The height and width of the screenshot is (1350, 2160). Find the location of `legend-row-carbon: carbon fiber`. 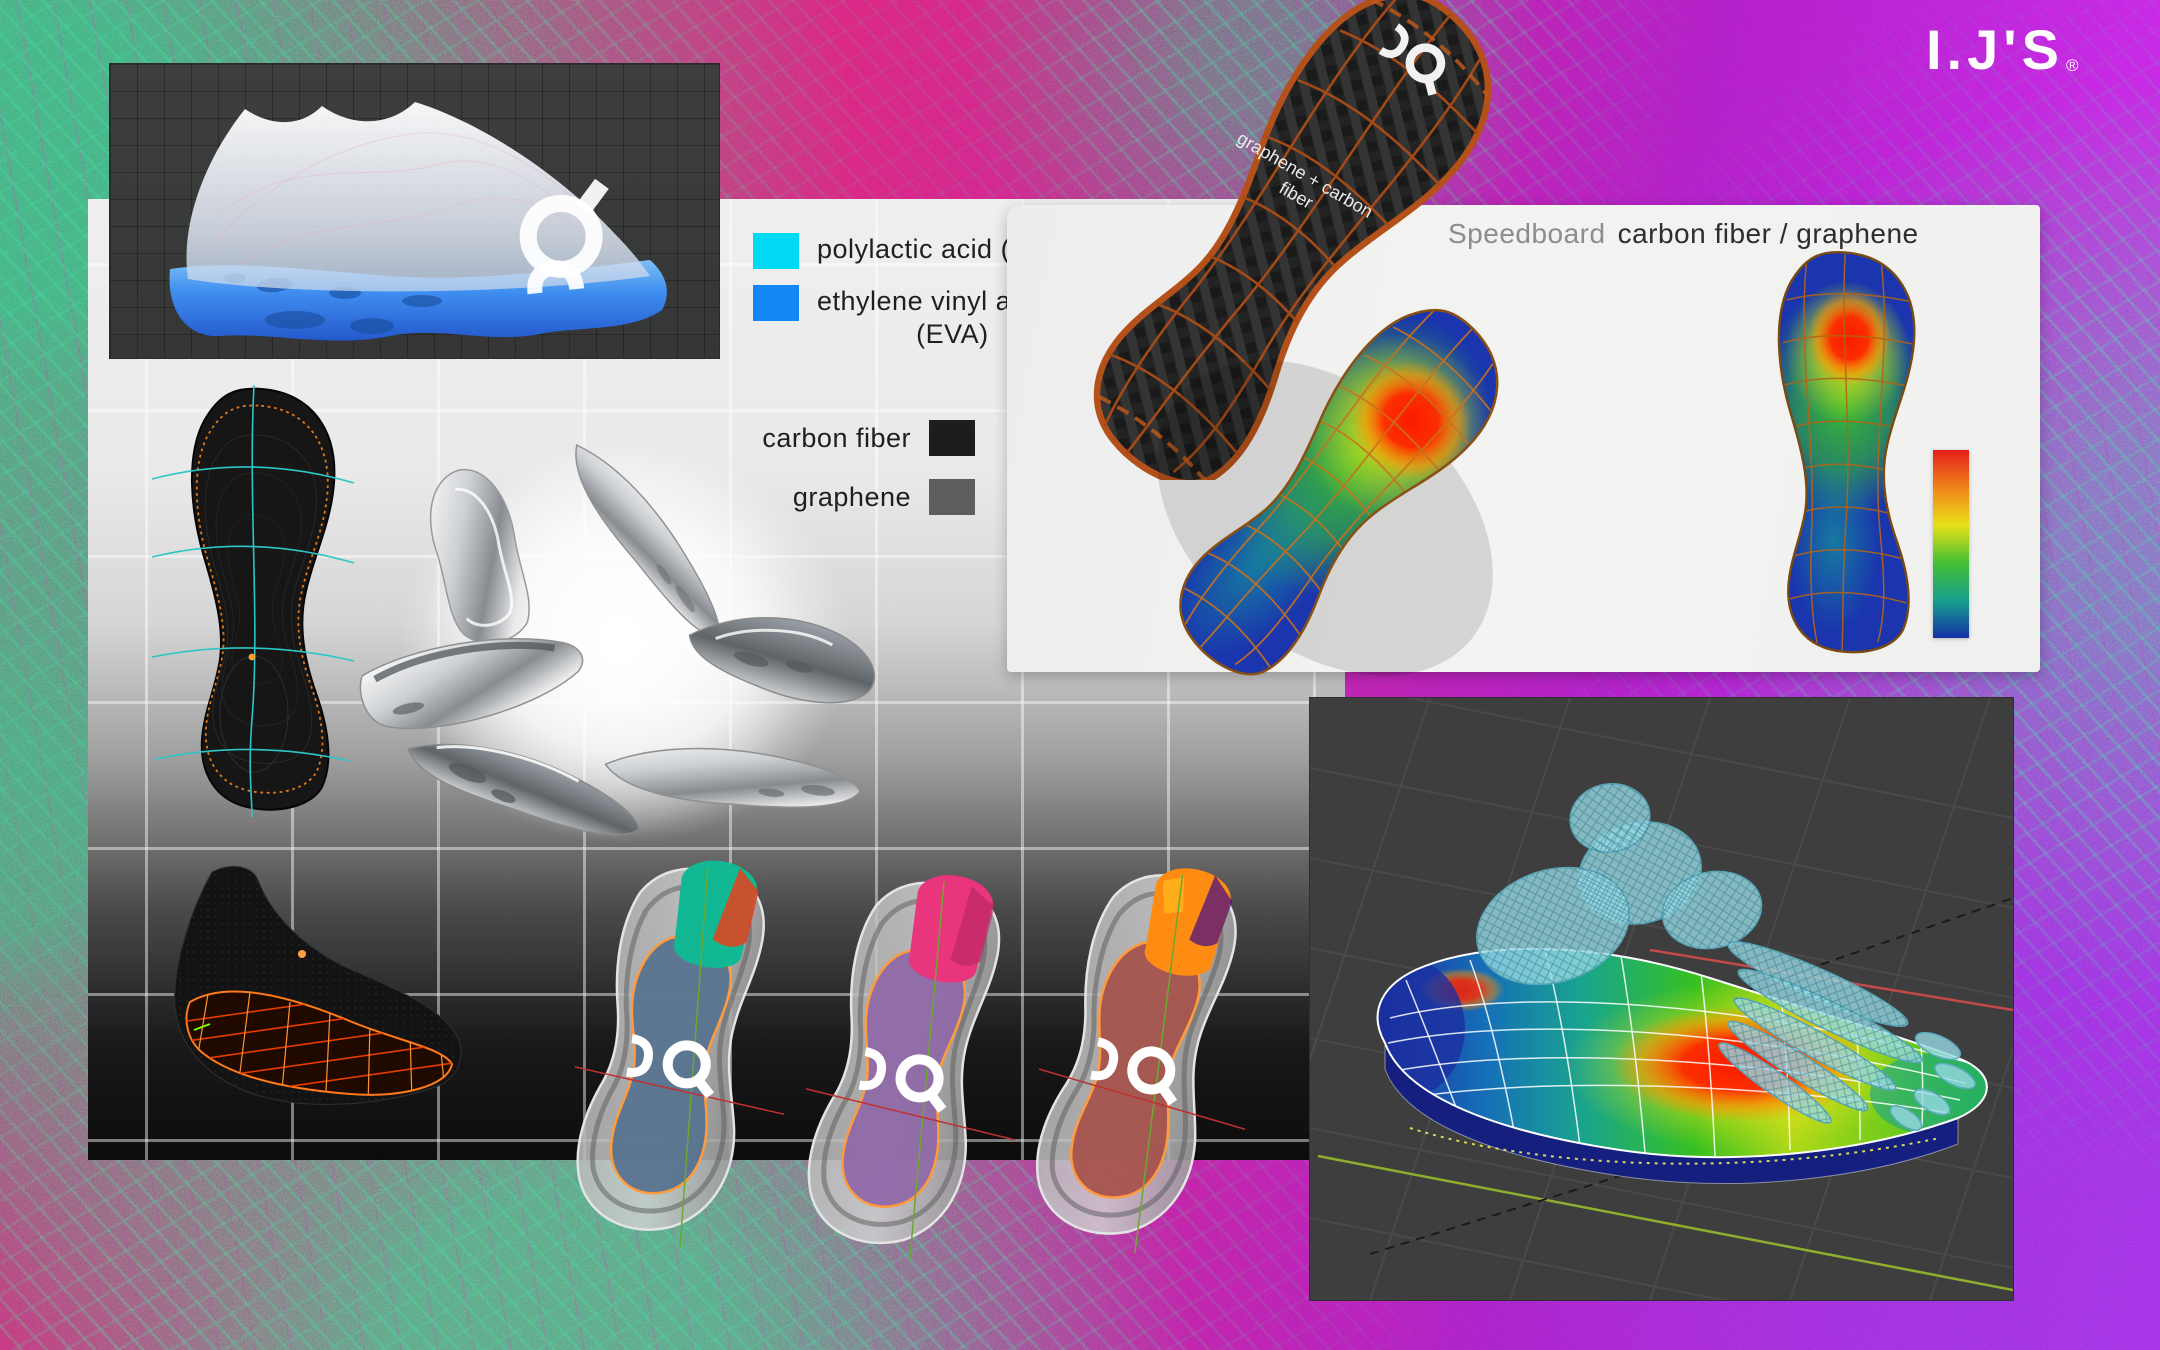

legend-row-carbon: carbon fiber is located at coordinates (807, 438).